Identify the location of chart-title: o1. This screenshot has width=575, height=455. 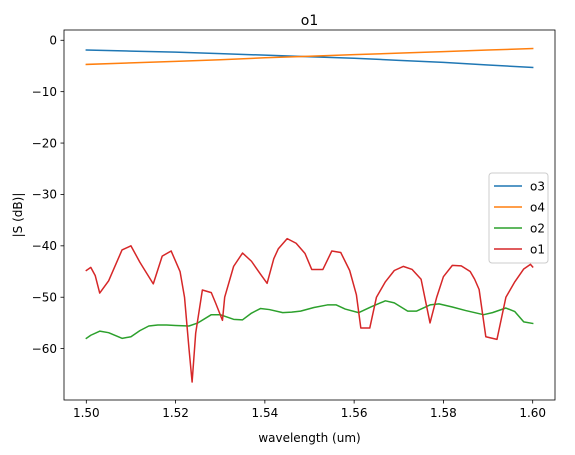
(309, 21).